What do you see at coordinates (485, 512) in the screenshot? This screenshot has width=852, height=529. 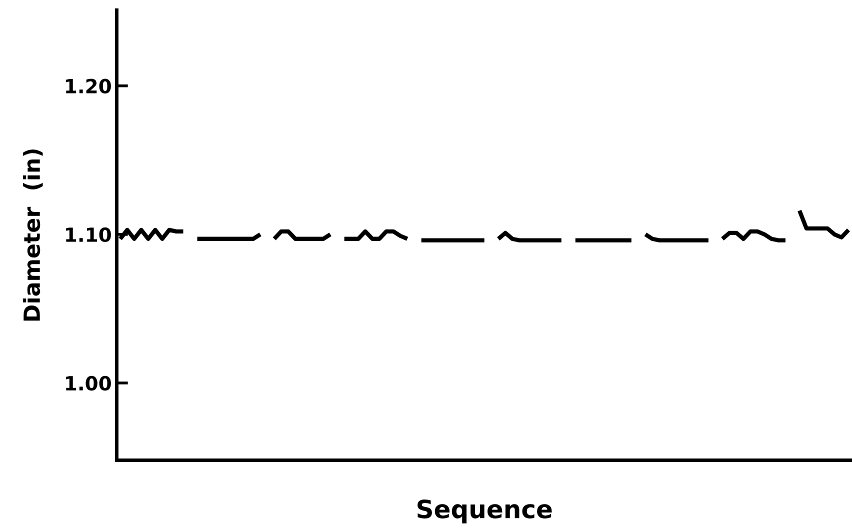 I see `x-axis-title: Sequence` at bounding box center [485, 512].